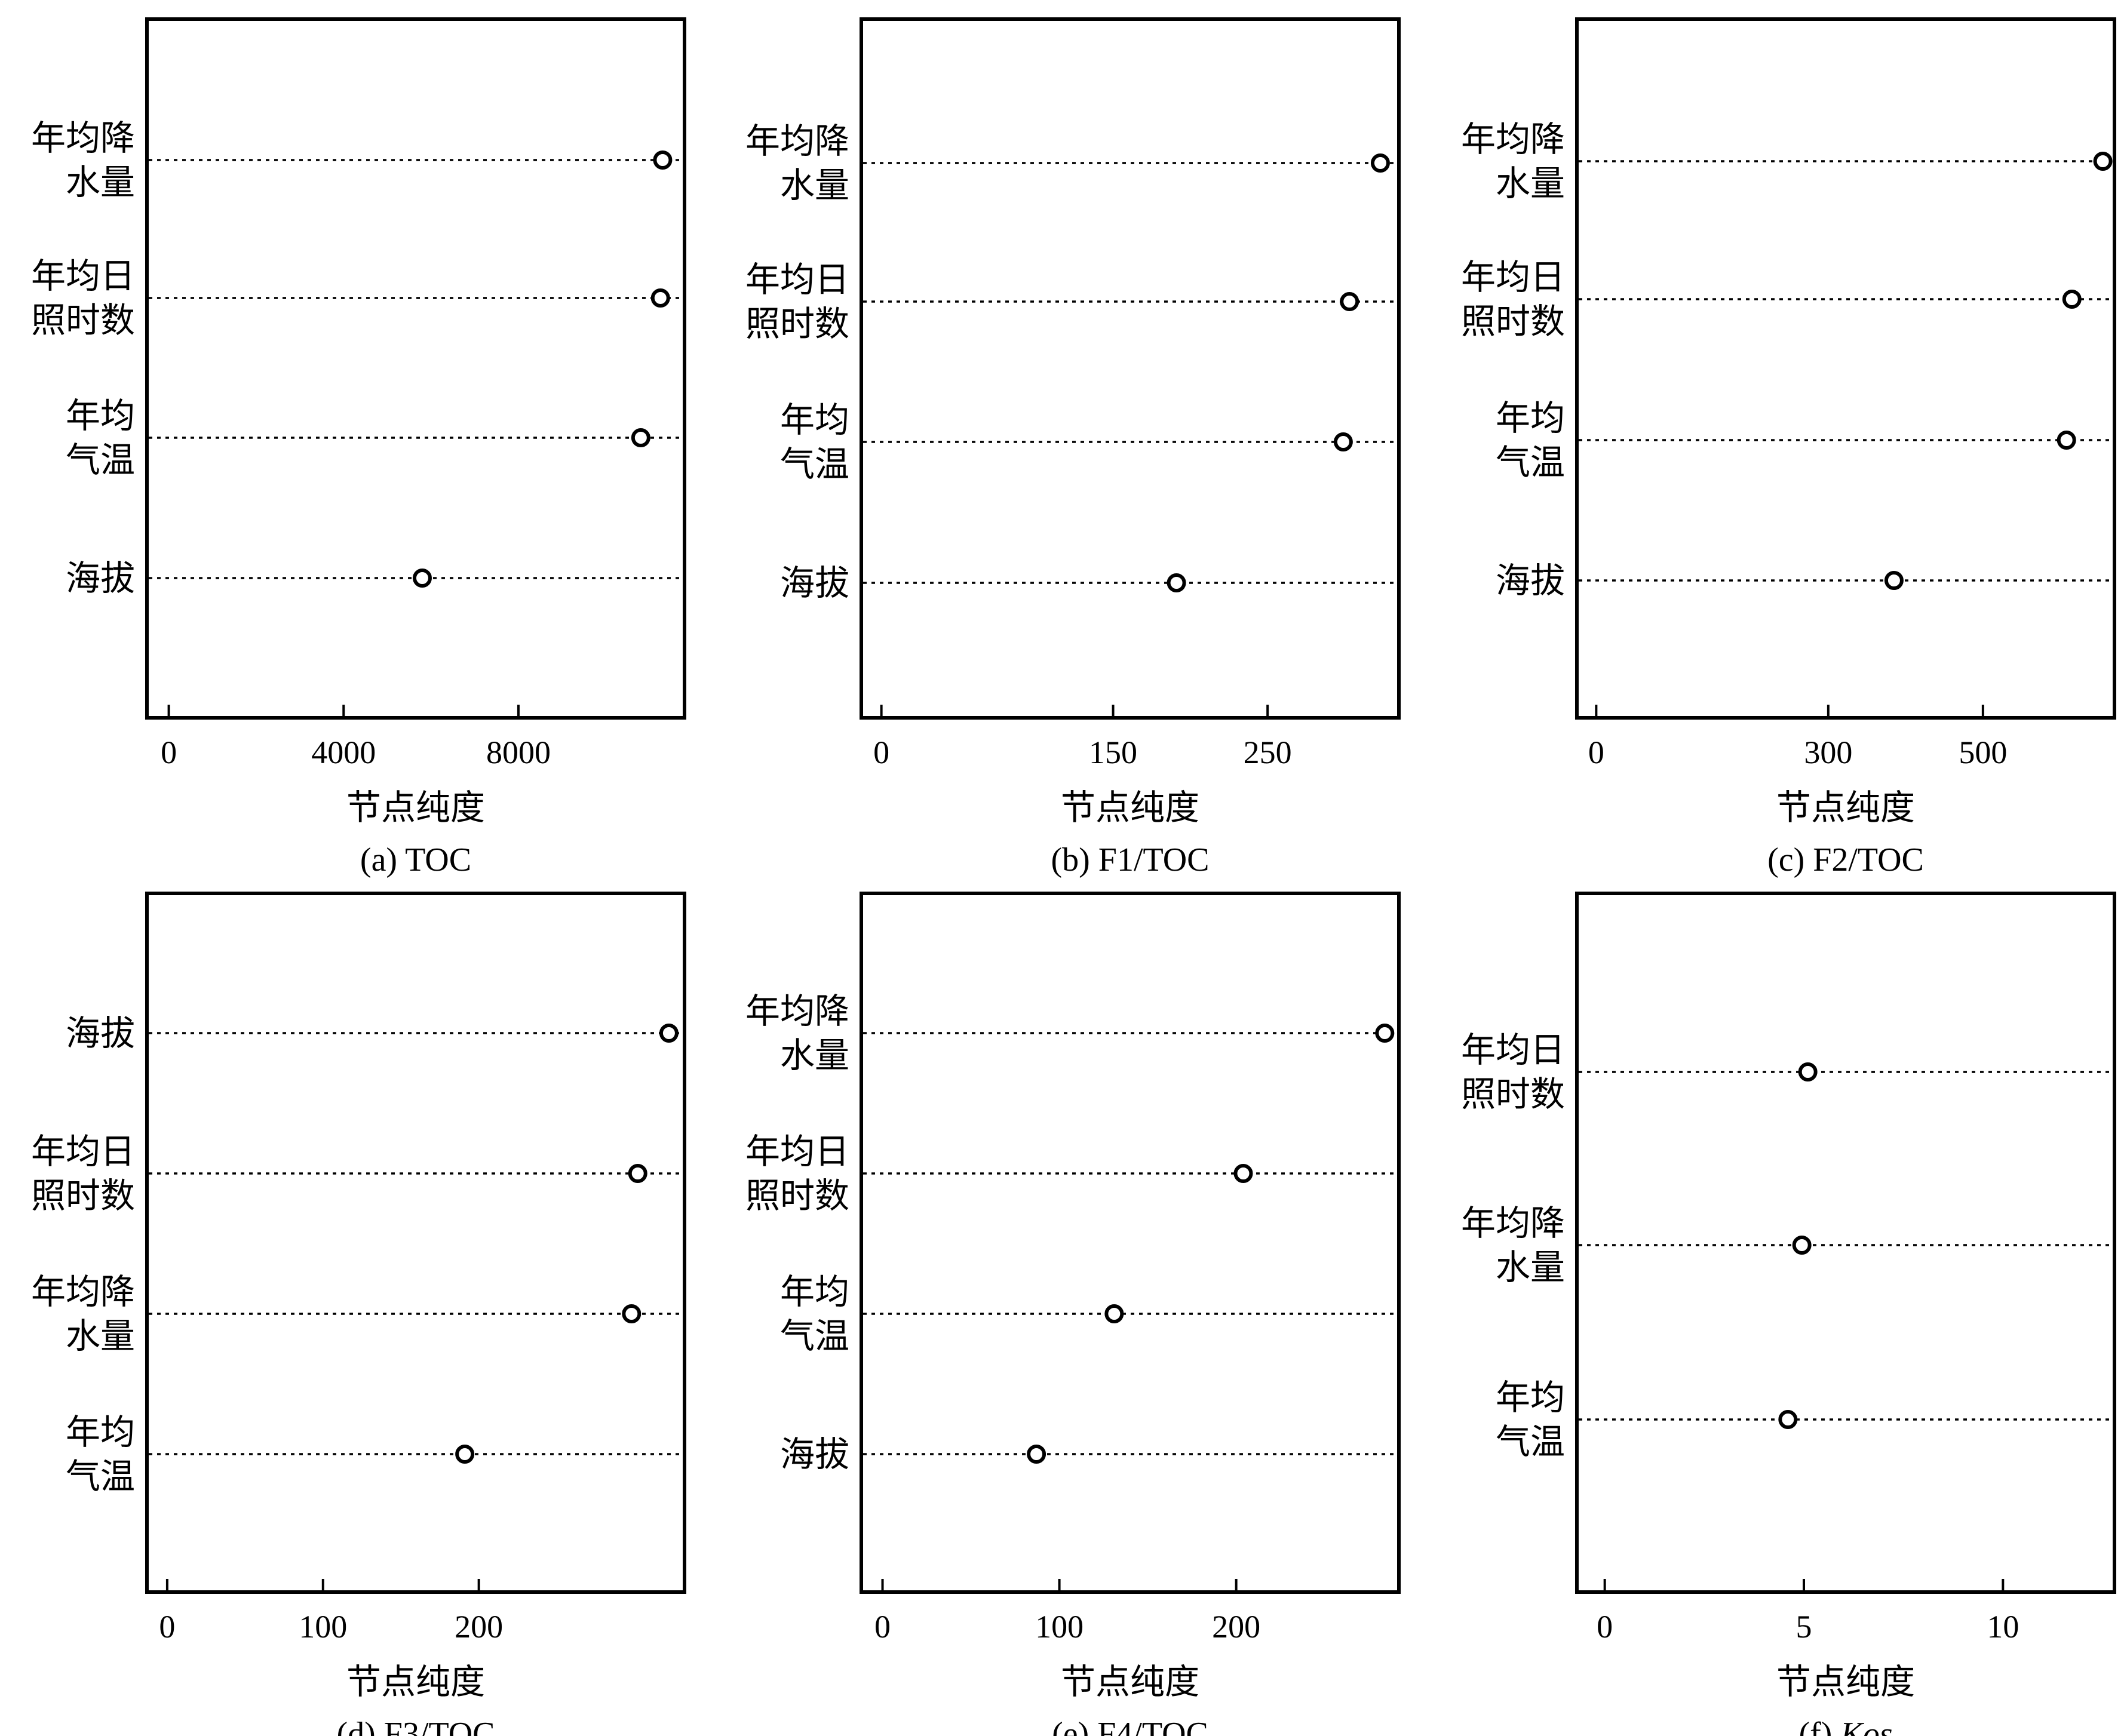 The height and width of the screenshot is (1736, 2127). What do you see at coordinates (2003, 1627) in the screenshot?
I see `x-tick-label: 10` at bounding box center [2003, 1627].